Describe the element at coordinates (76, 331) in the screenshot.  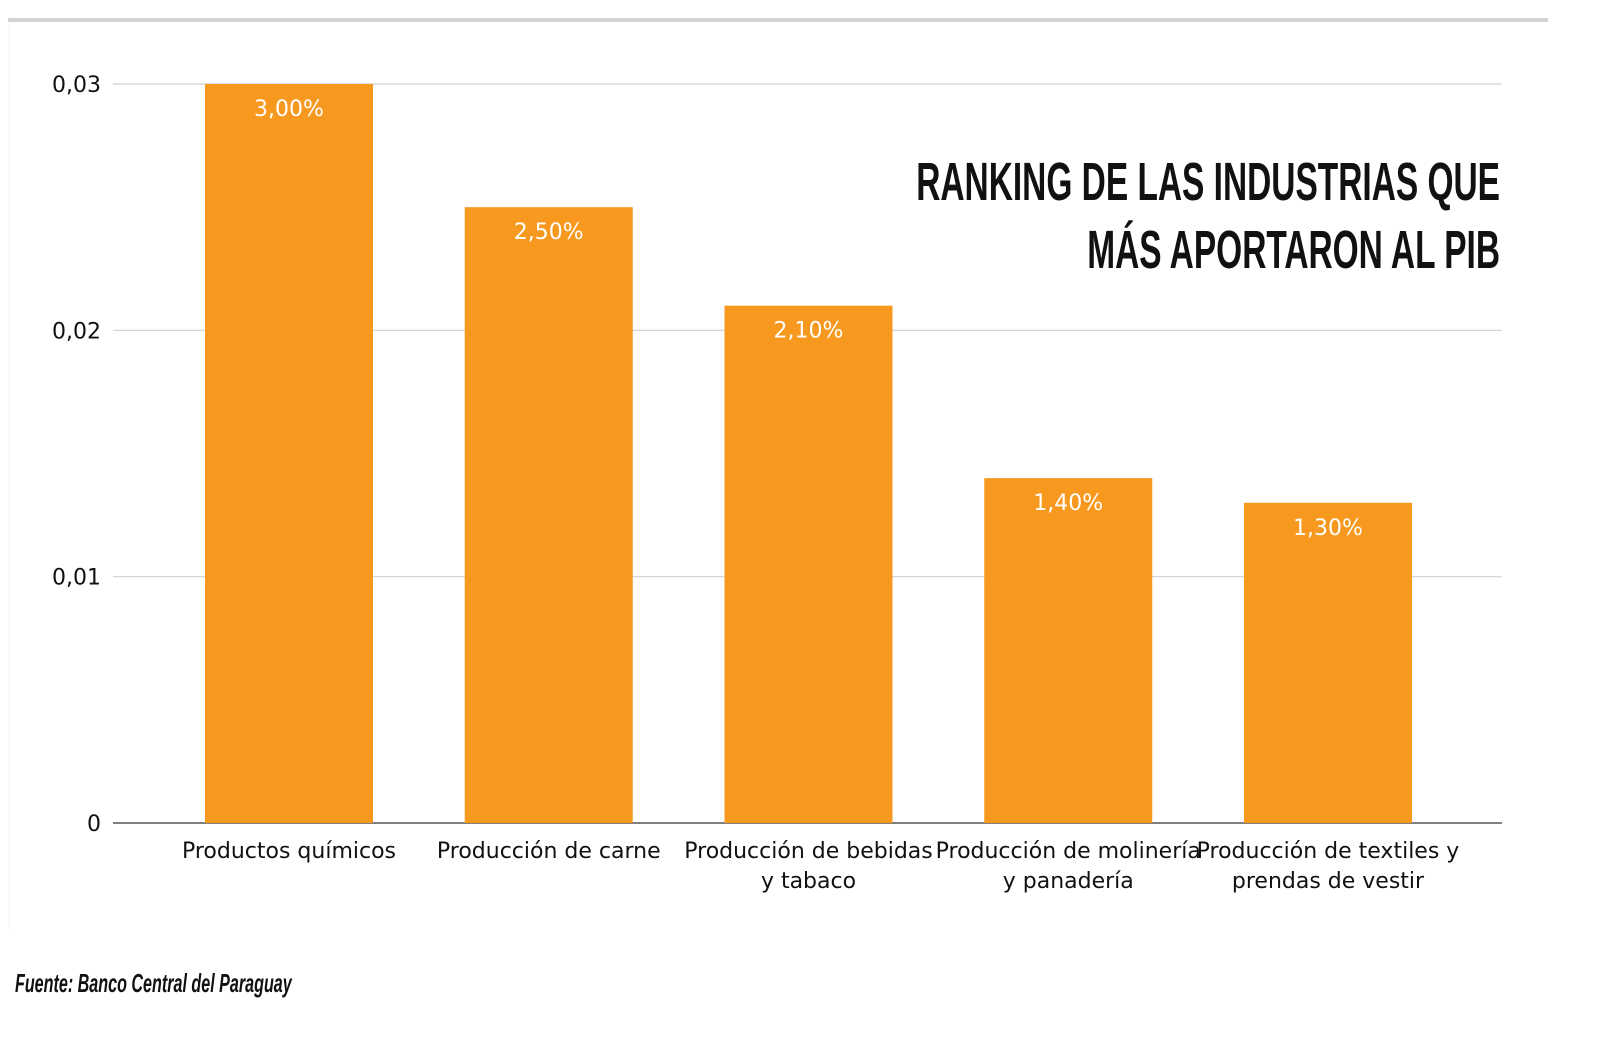
I see `y-tick-label: 0,02` at that location.